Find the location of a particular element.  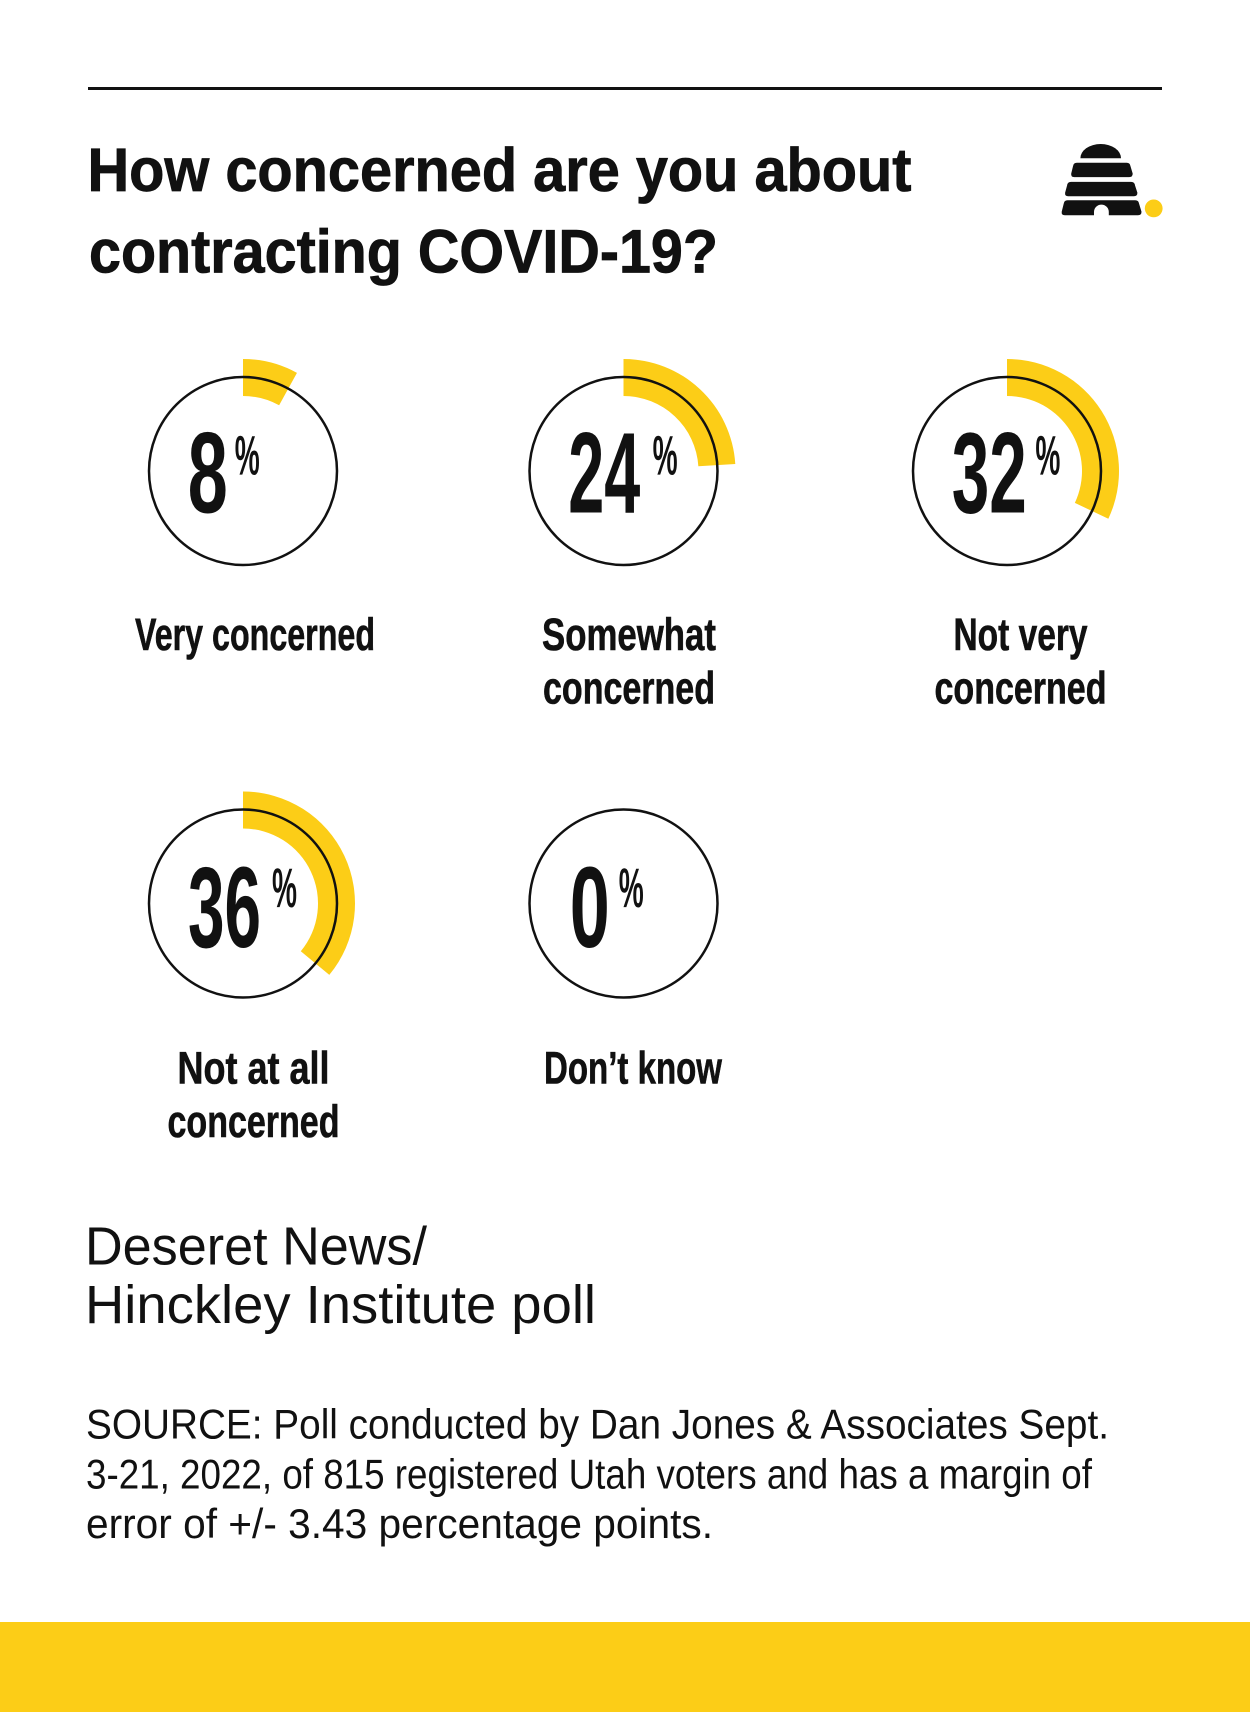

svg-text: 8 is located at coordinates (208, 474).